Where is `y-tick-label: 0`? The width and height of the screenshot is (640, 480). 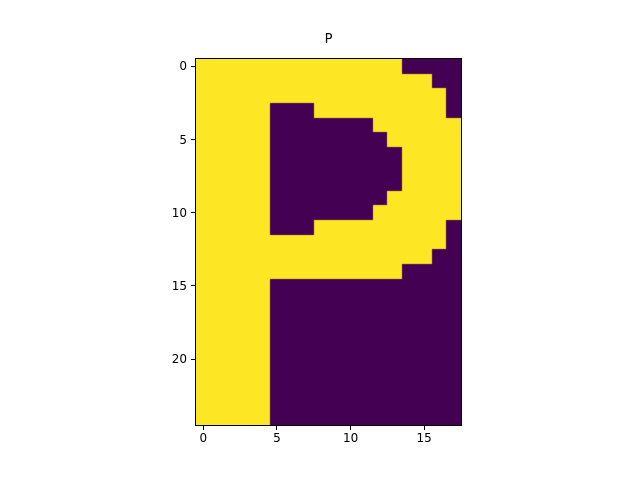
y-tick-label: 0 is located at coordinates (183, 66).